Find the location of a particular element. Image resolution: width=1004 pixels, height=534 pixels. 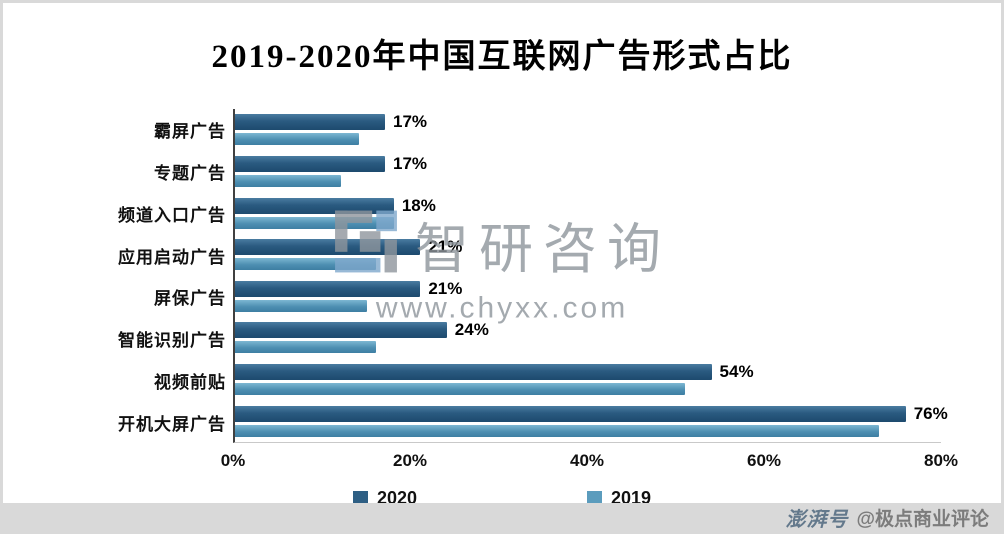

x-tick-label: 20% is located at coordinates (410, 460).